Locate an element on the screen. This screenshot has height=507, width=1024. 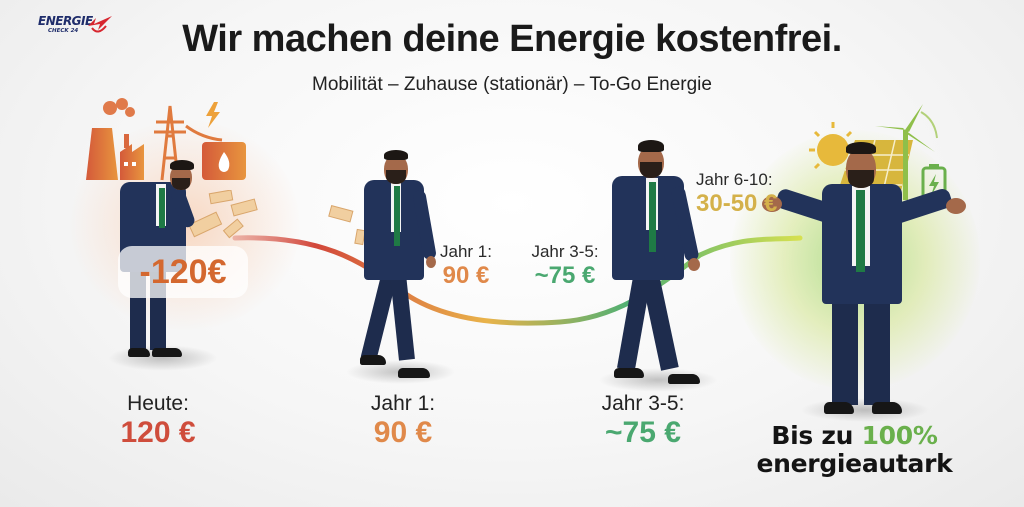
curve-label-year3-5-value: ~75 € is located at coordinates (565, 275).